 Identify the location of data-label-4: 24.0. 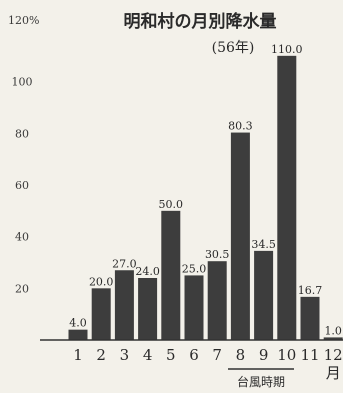
(147, 271).